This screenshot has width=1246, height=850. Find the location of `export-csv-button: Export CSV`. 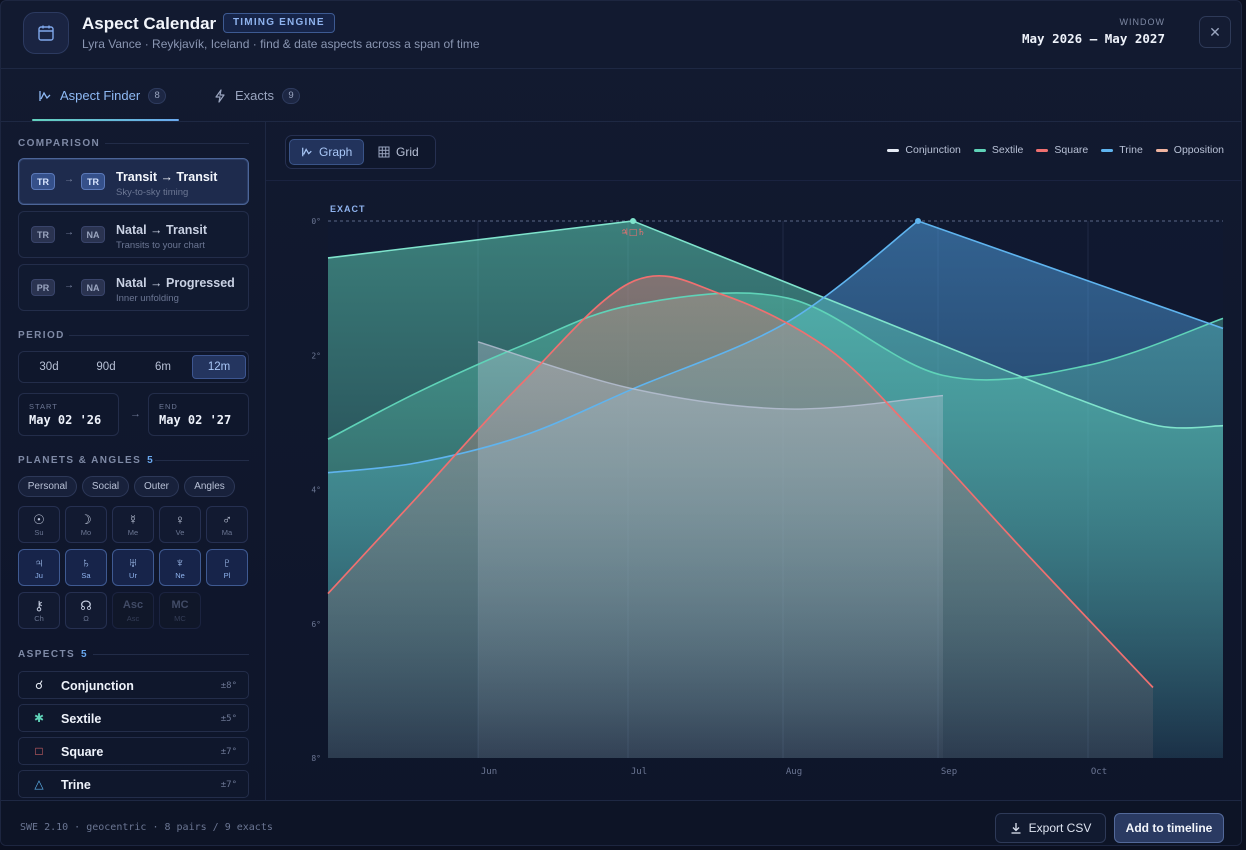

export-csv-button: Export CSV is located at coordinates (1050, 828).